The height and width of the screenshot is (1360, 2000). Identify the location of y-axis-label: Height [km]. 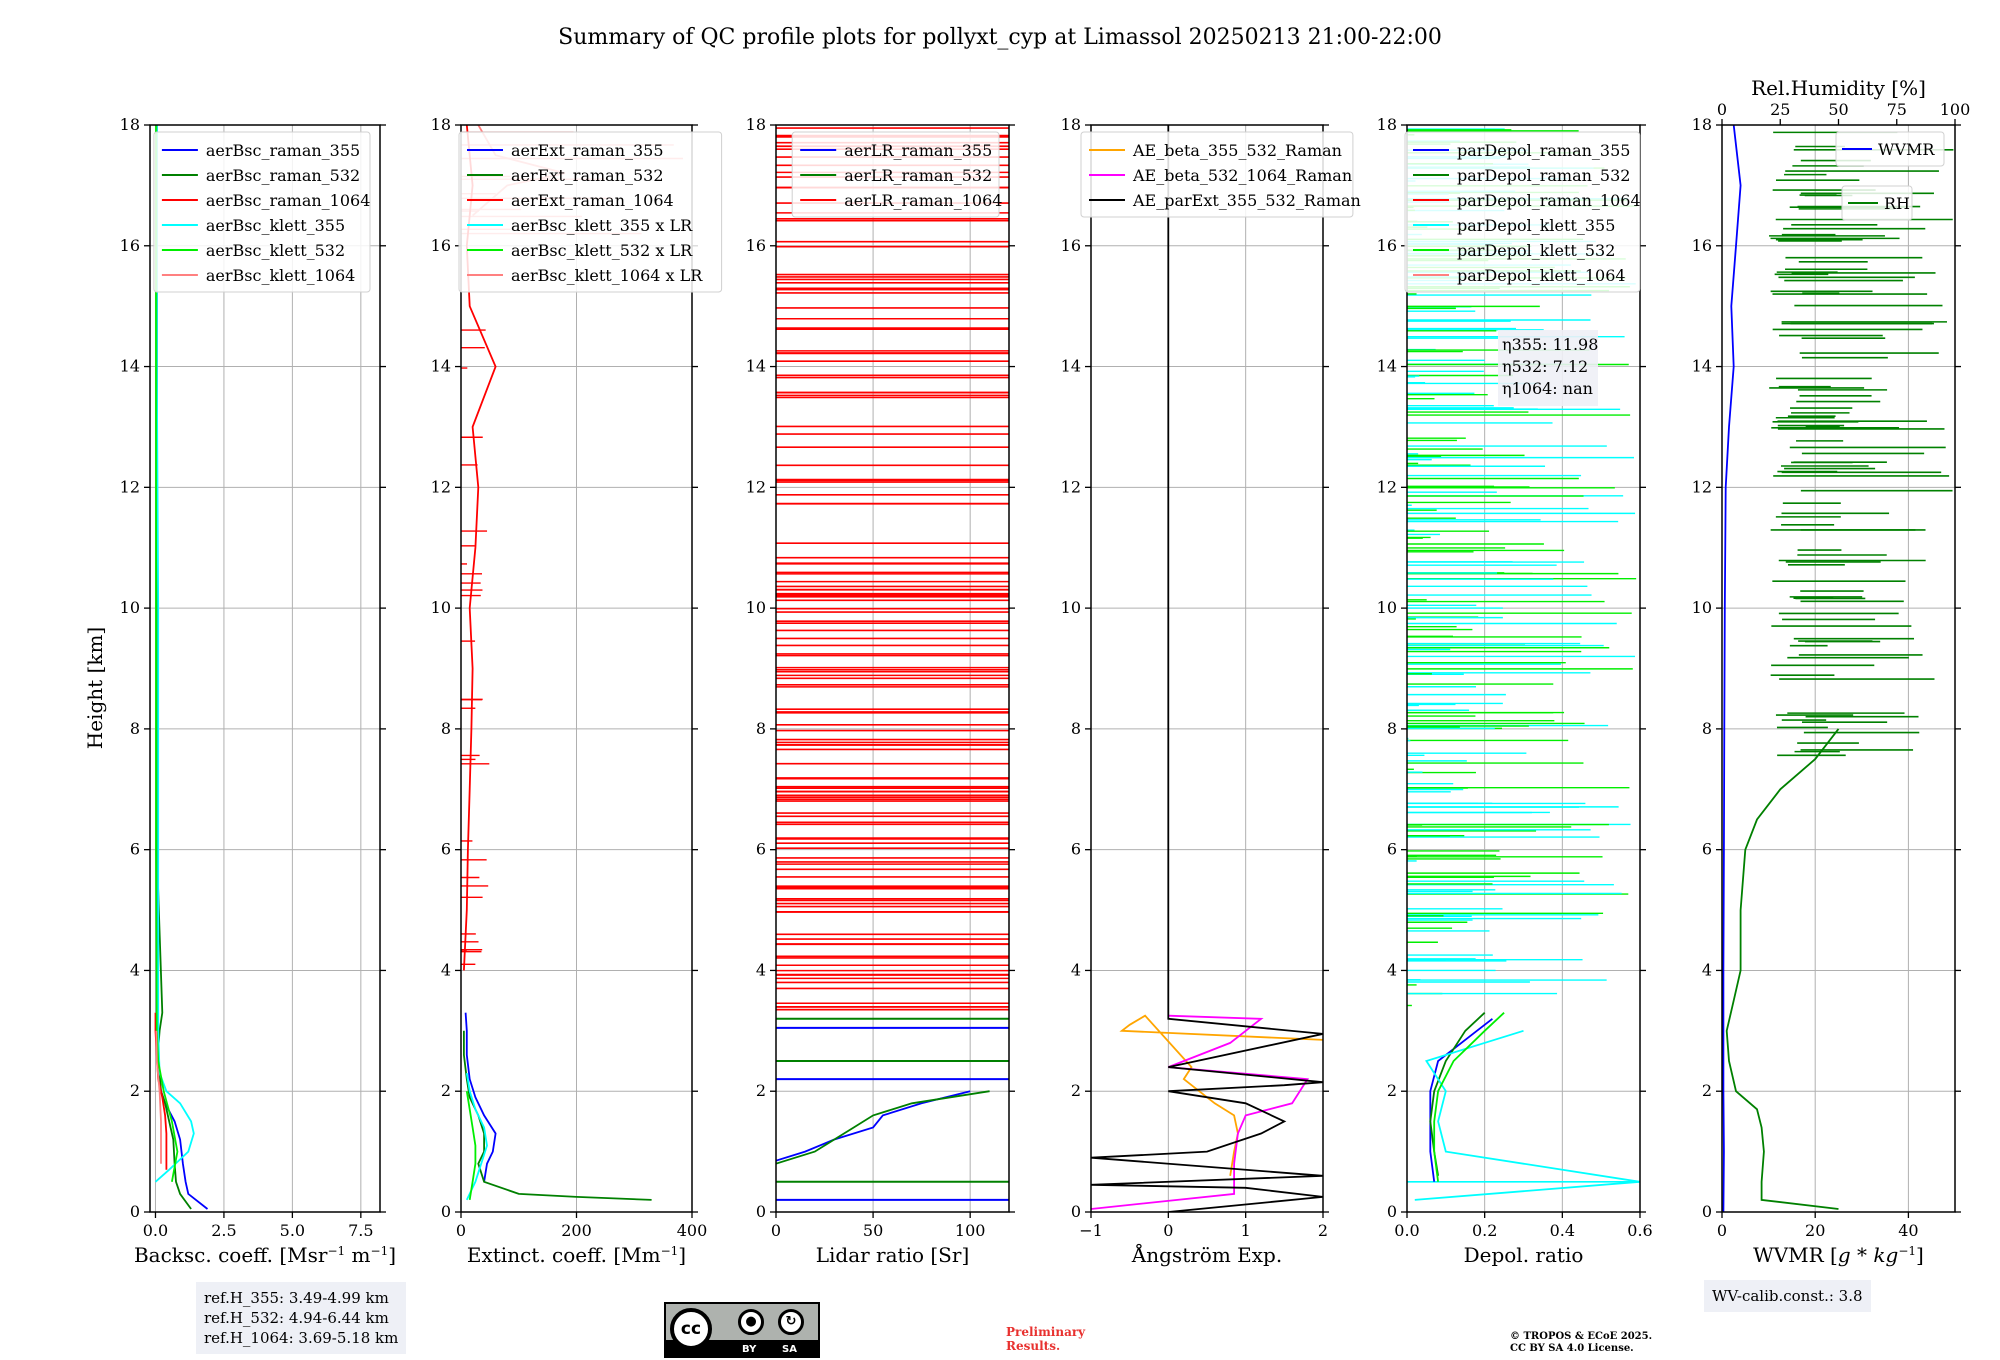
(95, 688).